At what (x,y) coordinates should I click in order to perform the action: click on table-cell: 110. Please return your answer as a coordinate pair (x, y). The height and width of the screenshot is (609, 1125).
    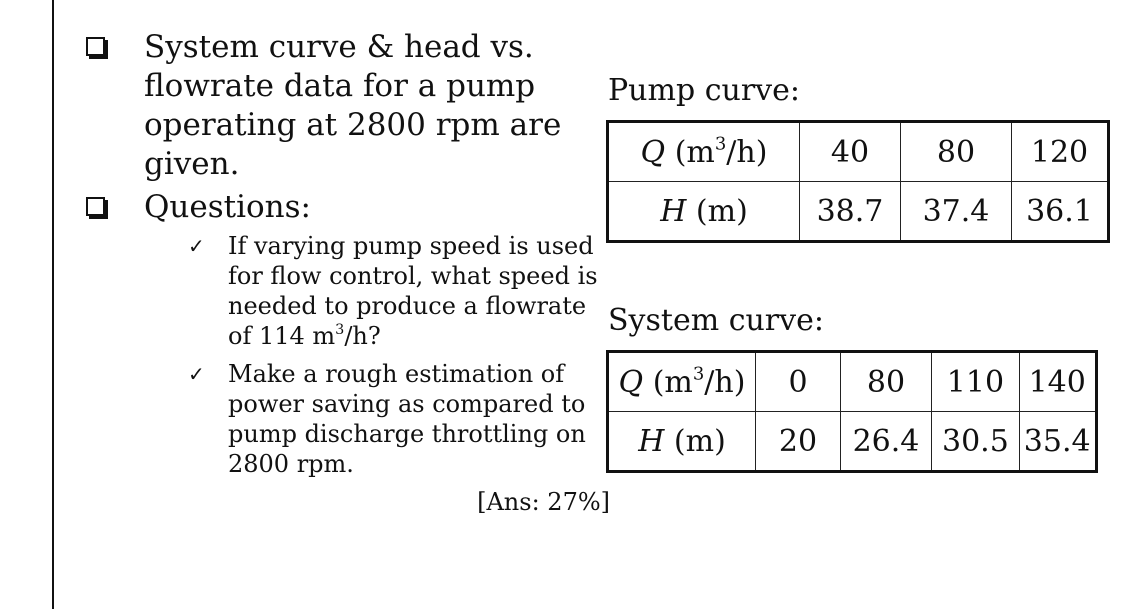
    Looking at the image, I should click on (975, 381).